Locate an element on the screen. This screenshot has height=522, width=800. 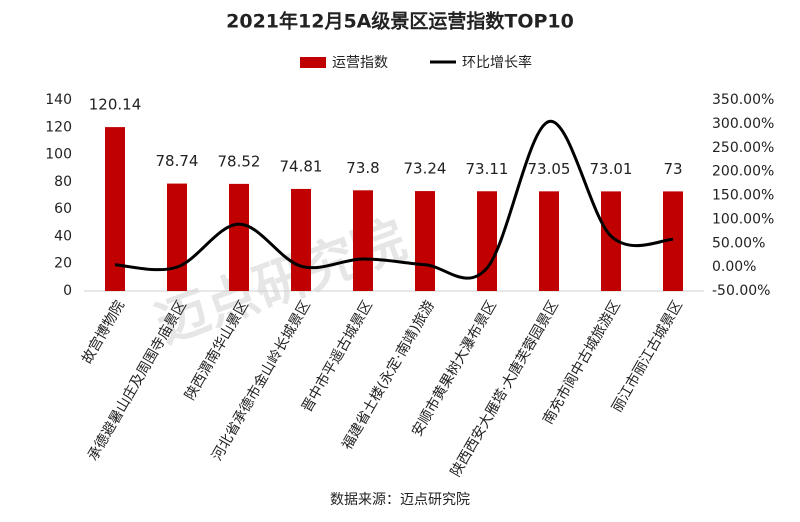
value-label: 73.01 is located at coordinates (611, 169).